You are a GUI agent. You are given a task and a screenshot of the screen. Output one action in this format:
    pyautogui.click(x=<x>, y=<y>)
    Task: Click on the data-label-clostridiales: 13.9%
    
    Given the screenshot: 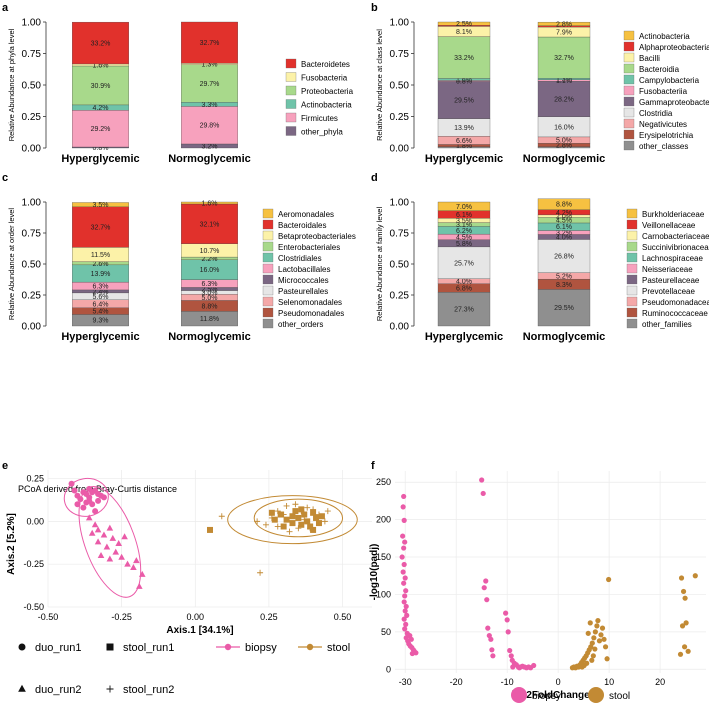 What is the action you would take?
    pyautogui.click(x=101, y=274)
    